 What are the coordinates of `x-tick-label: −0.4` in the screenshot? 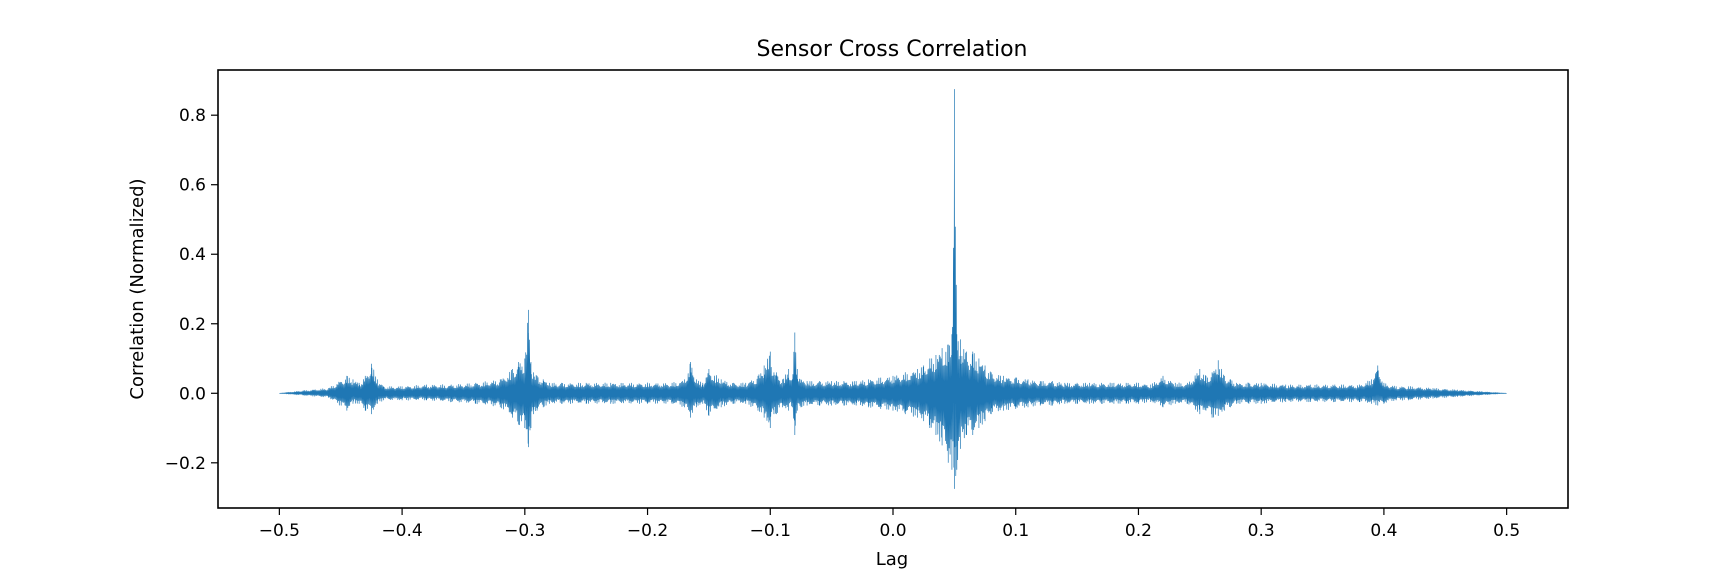 It's located at (401, 531).